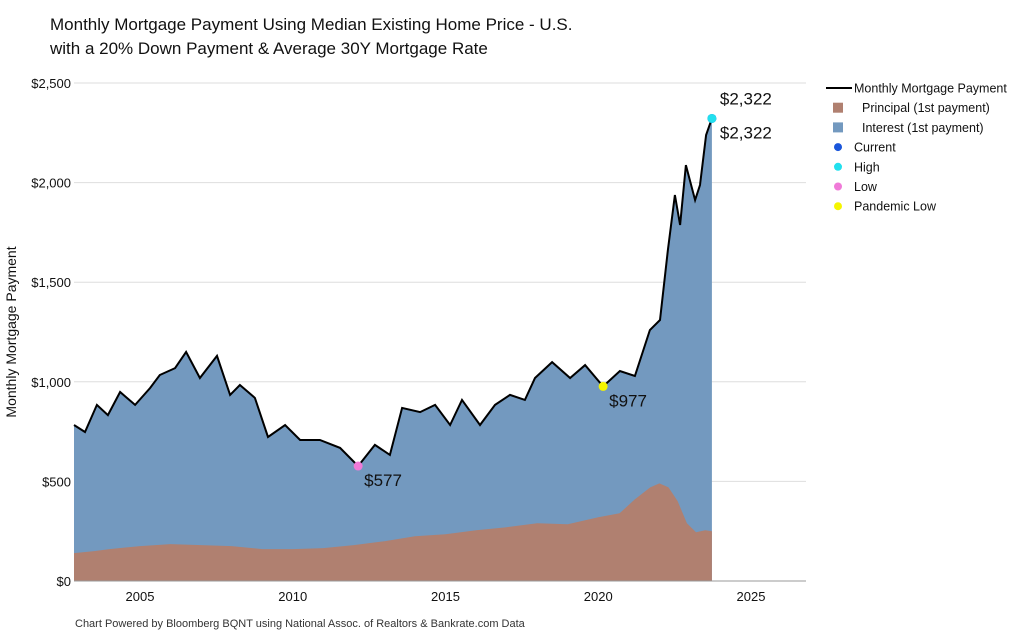 This screenshot has height=644, width=1024. I want to click on x-tick-label: 2015, so click(445, 596).